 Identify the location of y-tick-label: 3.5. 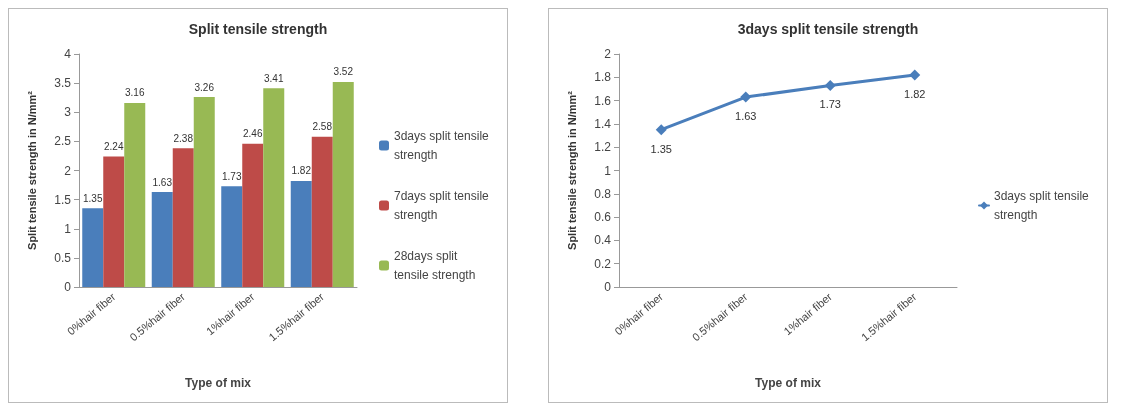
(63, 83).